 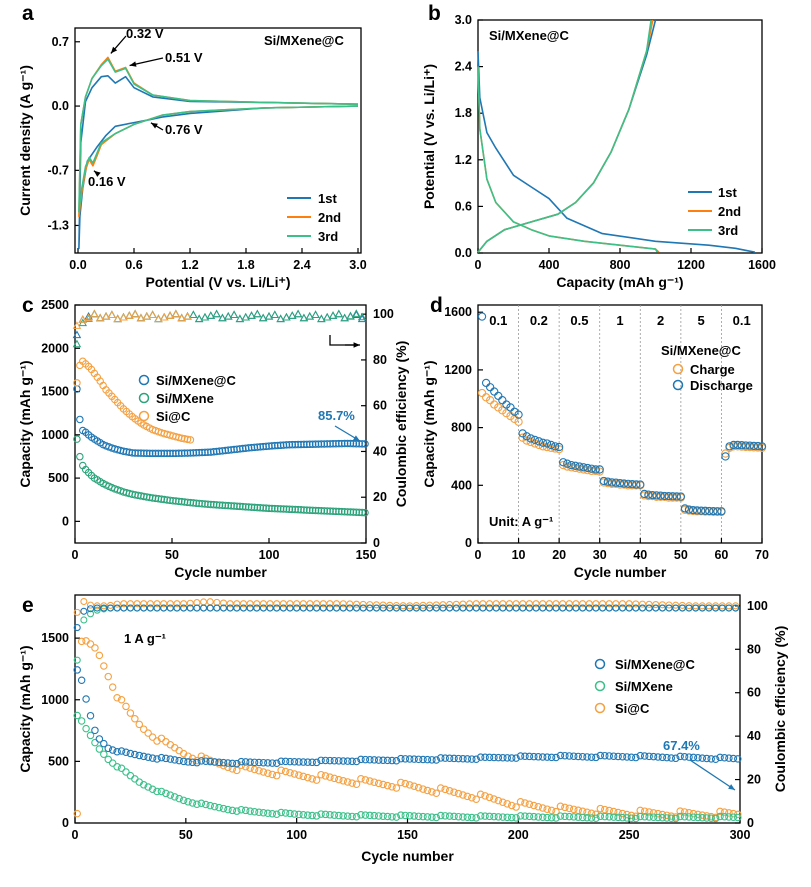 What do you see at coordinates (60, 42) in the screenshot?
I see `panel-a-ytick-label: 0.7` at bounding box center [60, 42].